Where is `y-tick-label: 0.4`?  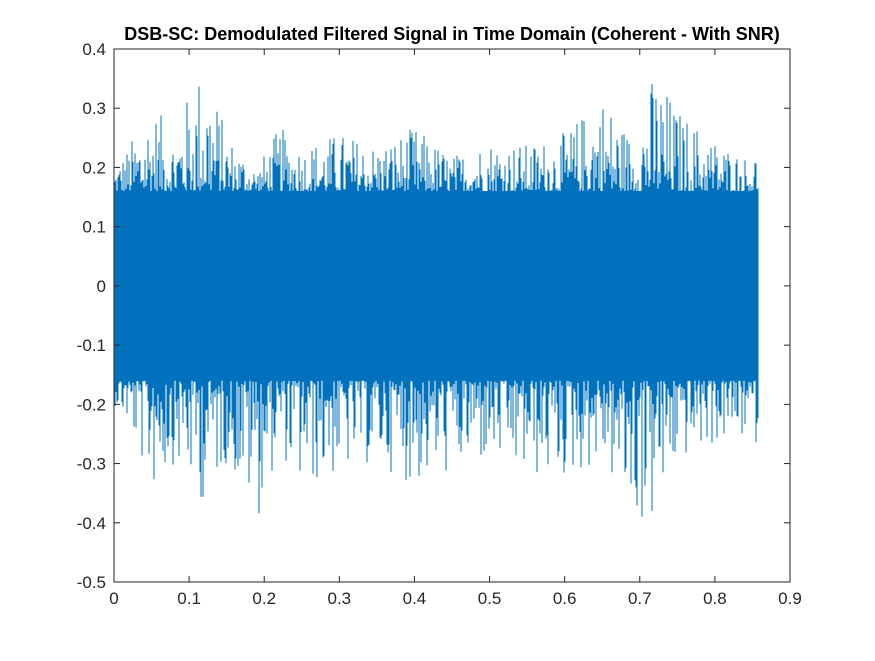 y-tick-label: 0.4 is located at coordinates (94, 49).